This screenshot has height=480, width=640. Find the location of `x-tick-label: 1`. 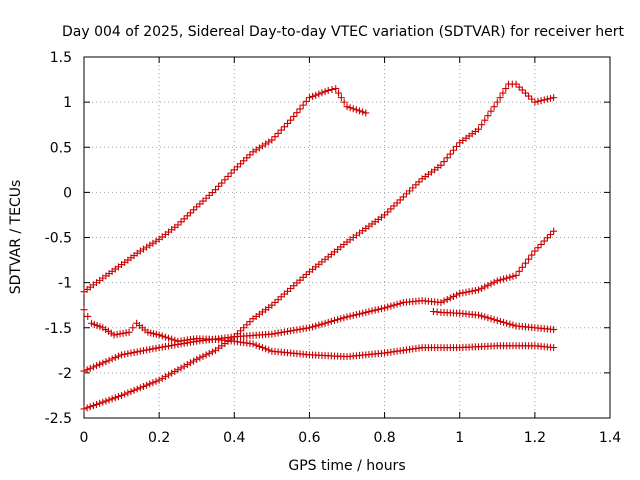

x-tick-label: 1 is located at coordinates (459, 438).